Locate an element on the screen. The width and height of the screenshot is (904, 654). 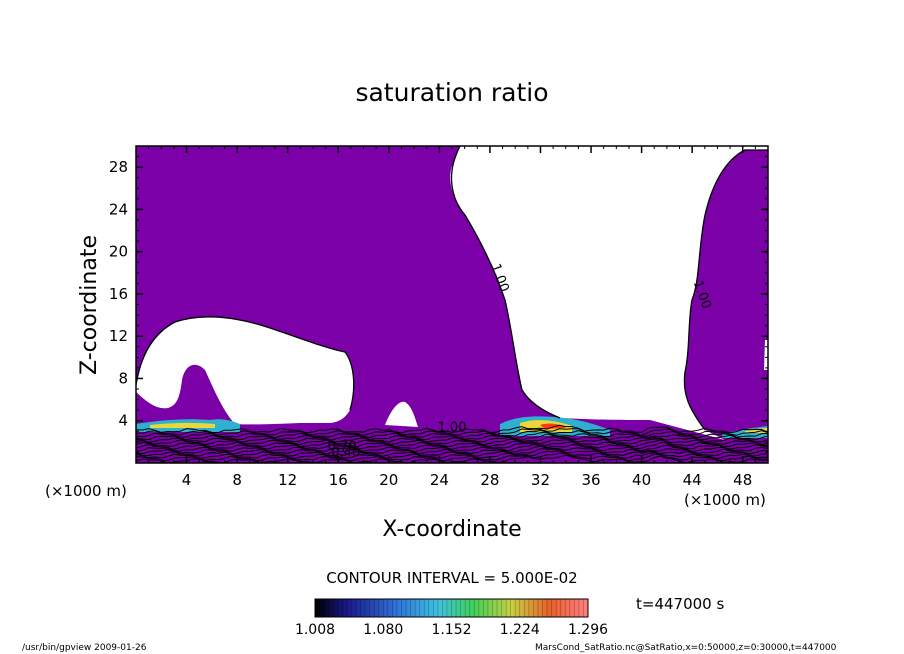
footer-left: /usr/bin/gpview 2009-01-26 is located at coordinates (84, 648).